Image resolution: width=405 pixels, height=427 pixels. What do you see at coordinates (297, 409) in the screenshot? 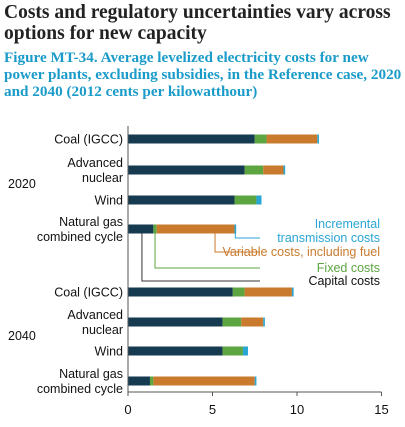
I see `x-tick-label: 10` at bounding box center [297, 409].